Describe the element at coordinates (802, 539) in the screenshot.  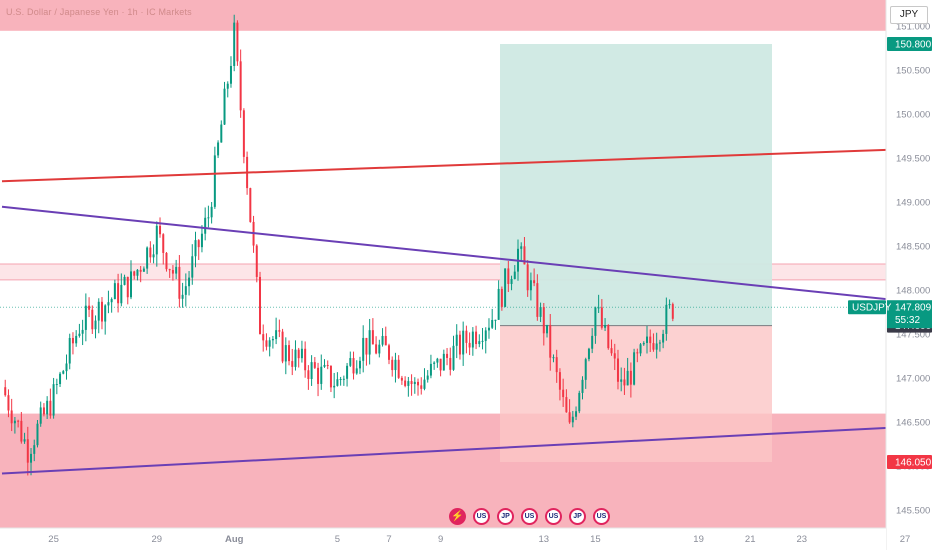
I see `time-tick: 23` at that location.